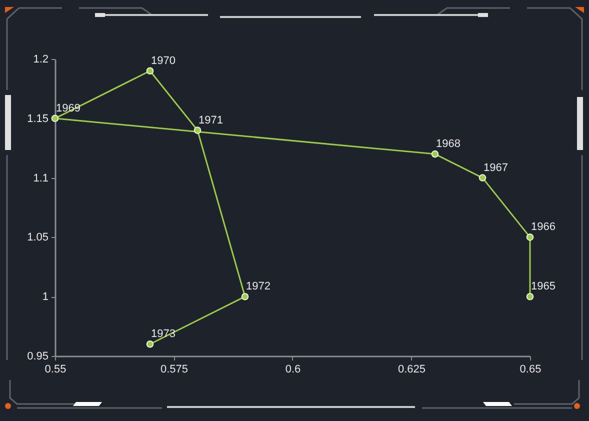 The height and width of the screenshot is (421, 589). Describe the element at coordinates (448, 144) in the screenshot. I see `annotation: 1968` at that location.